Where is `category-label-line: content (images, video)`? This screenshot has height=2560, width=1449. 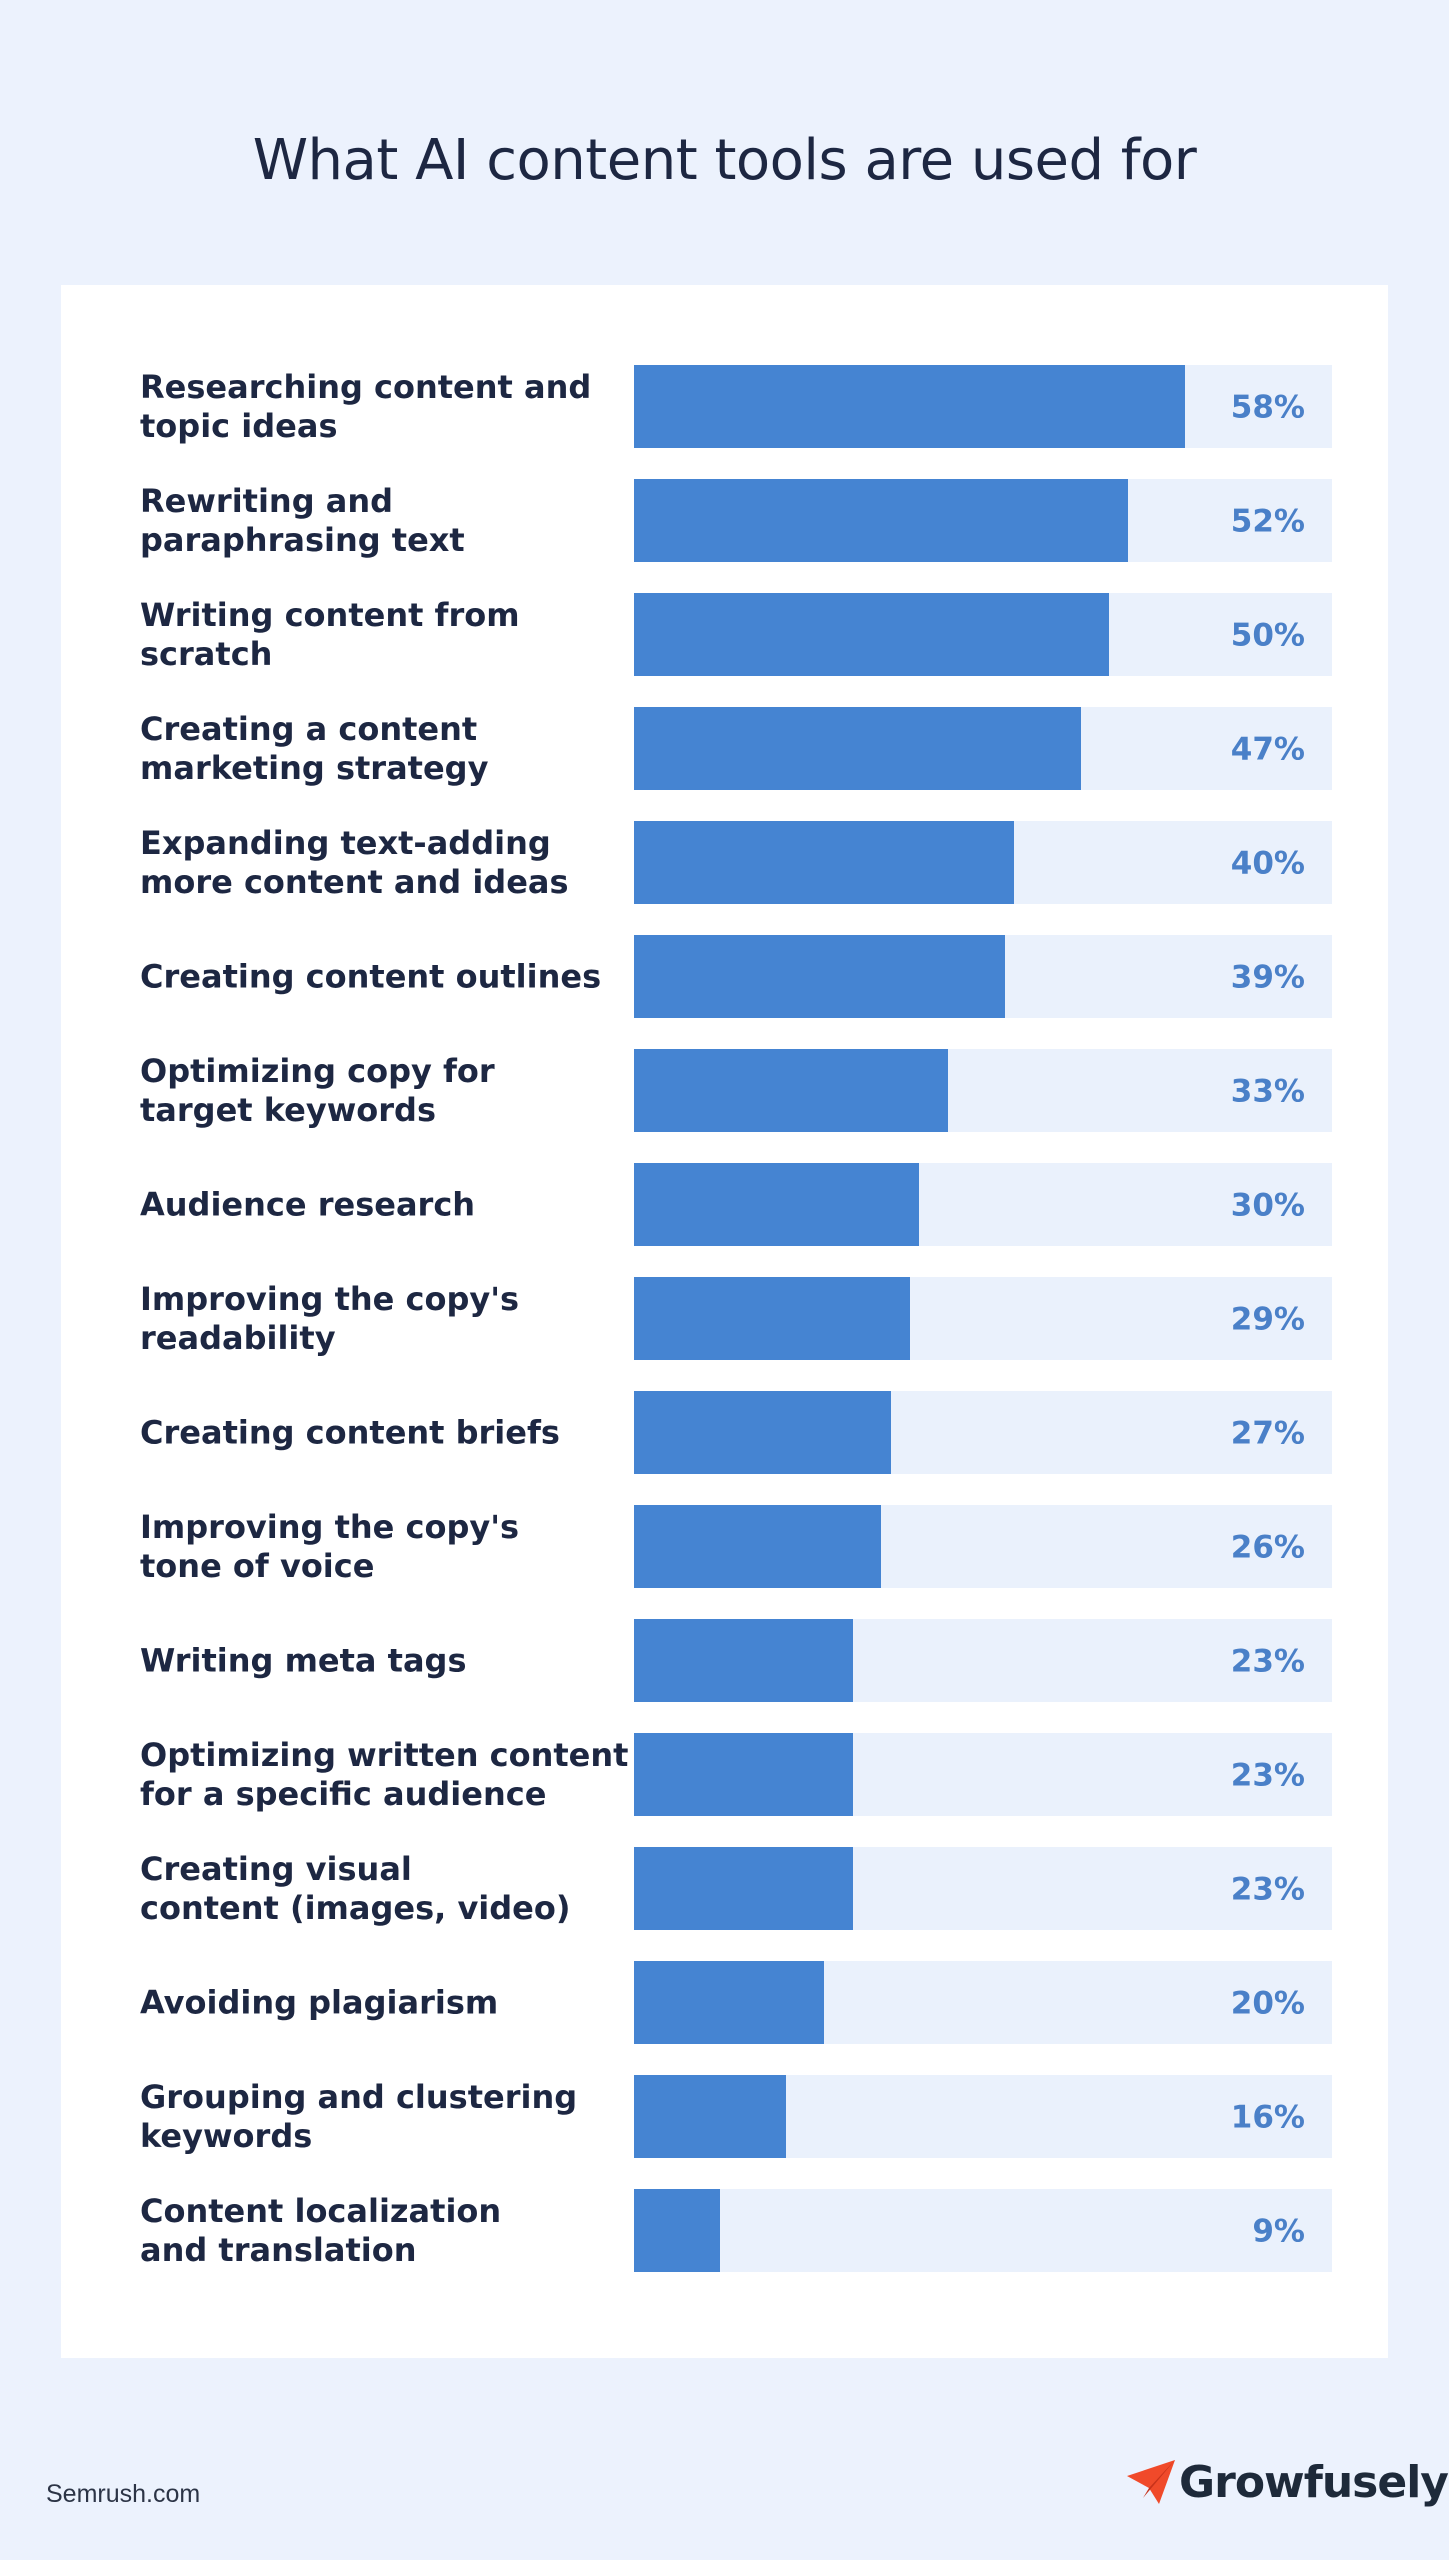
category-label-line: content (images, video) is located at coordinates (355, 1908).